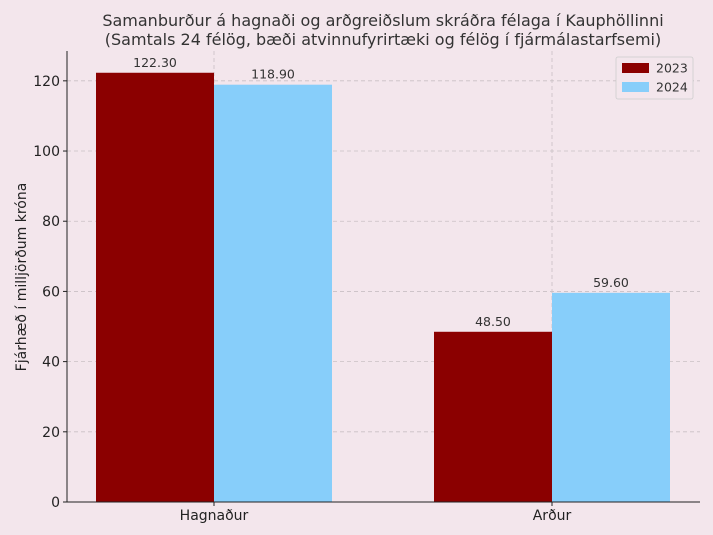  Describe the element at coordinates (273, 74) in the screenshot. I see `bar-value-label: 118.90` at that location.